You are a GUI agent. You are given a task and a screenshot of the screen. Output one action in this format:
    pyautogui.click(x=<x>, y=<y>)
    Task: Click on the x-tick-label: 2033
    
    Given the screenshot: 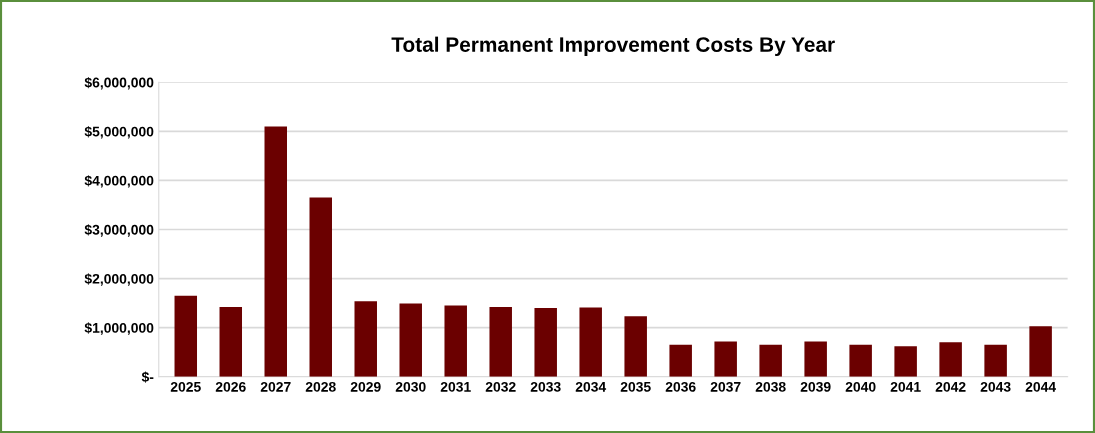 What is the action you would take?
    pyautogui.click(x=545, y=386)
    